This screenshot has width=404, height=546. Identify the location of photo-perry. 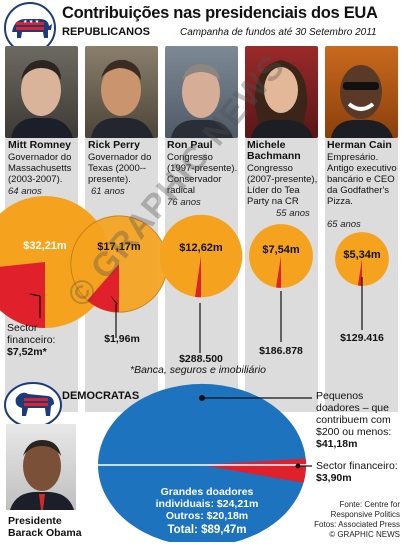
(121, 92).